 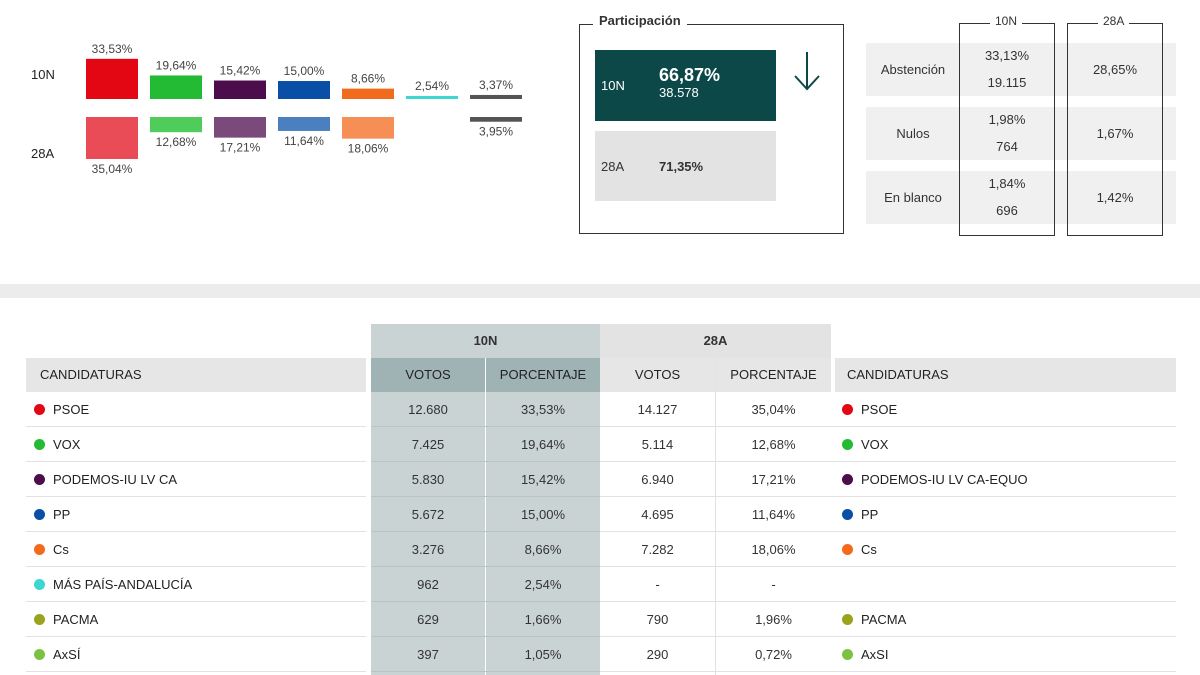 I want to click on participation-10n-count: 38.578, so click(x=679, y=92).